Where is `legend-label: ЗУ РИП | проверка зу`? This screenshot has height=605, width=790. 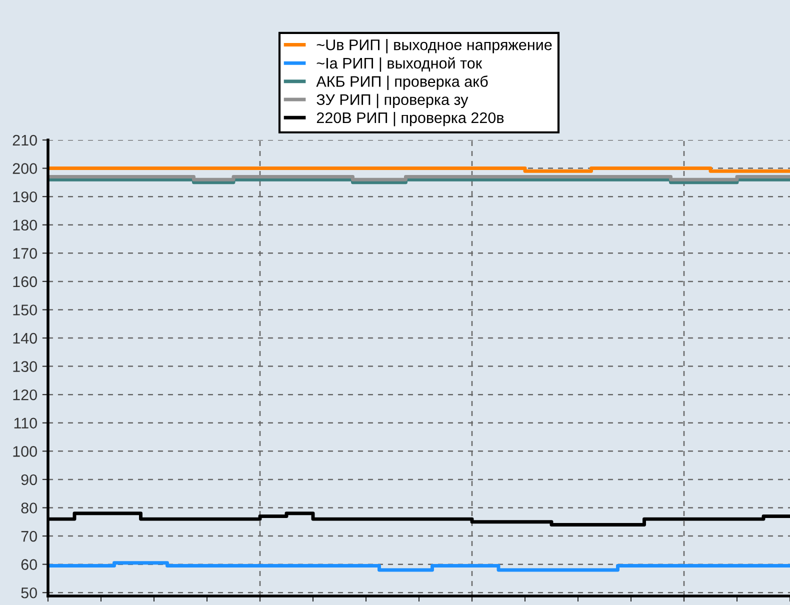
legend-label: ЗУ РИП | проверка зу is located at coordinates (392, 101).